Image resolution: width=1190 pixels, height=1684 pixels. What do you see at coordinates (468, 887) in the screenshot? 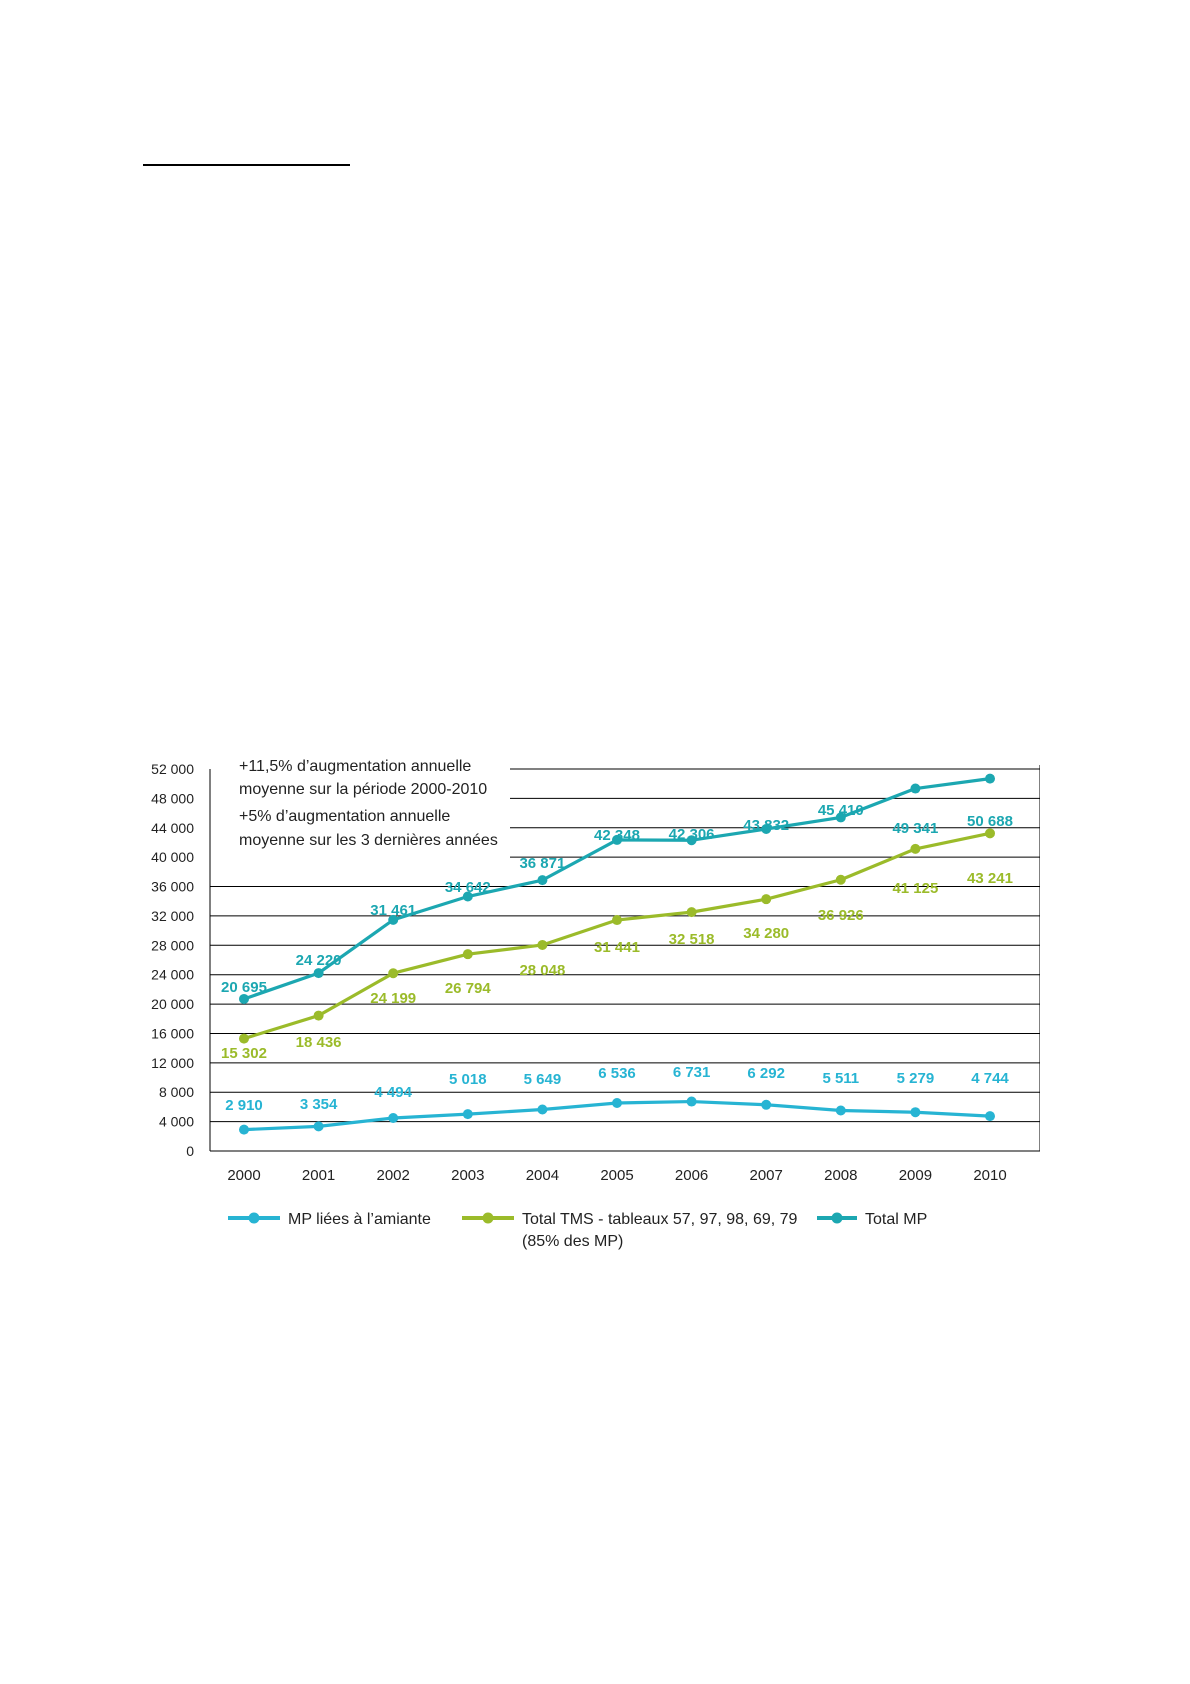
I see `total-data-label: 34 642` at bounding box center [468, 887].